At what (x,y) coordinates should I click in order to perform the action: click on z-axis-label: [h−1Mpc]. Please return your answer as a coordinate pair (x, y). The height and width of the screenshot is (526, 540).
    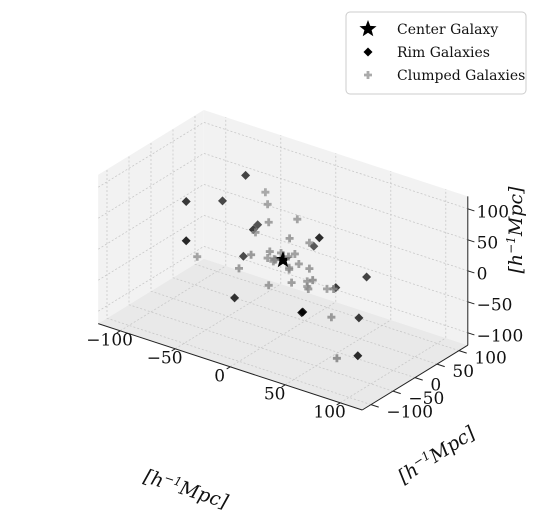
    Looking at the image, I should click on (515, 230).